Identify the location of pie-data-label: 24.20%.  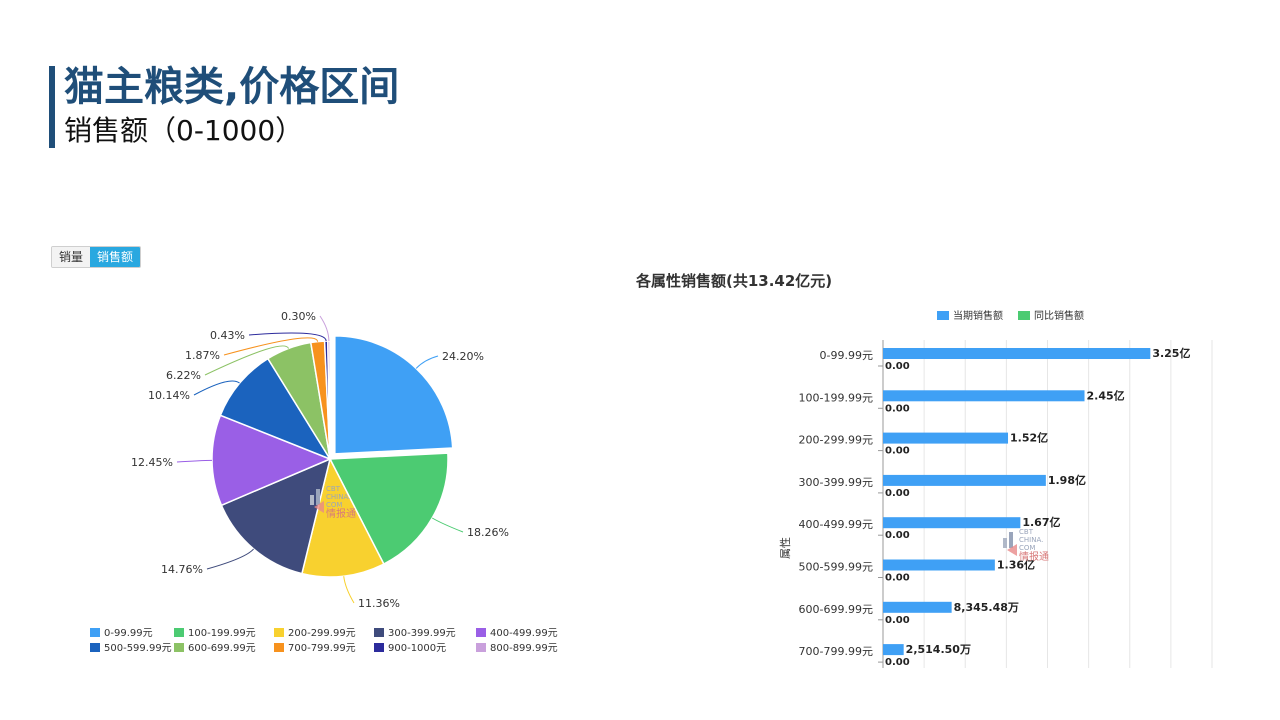
(463, 356).